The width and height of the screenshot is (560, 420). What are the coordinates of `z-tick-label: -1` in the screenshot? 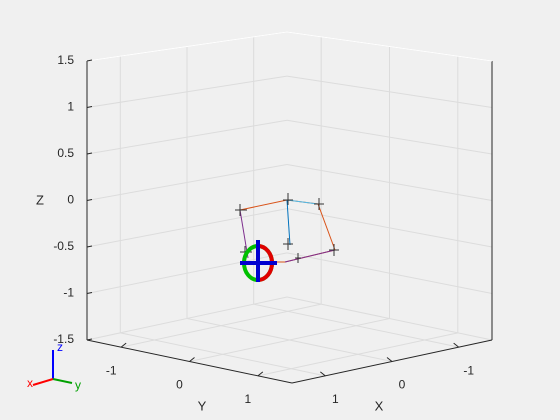 It's located at (68, 293).